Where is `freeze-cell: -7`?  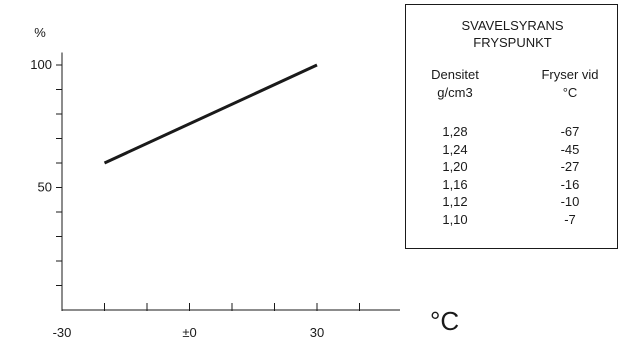 freeze-cell: -7 is located at coordinates (570, 219).